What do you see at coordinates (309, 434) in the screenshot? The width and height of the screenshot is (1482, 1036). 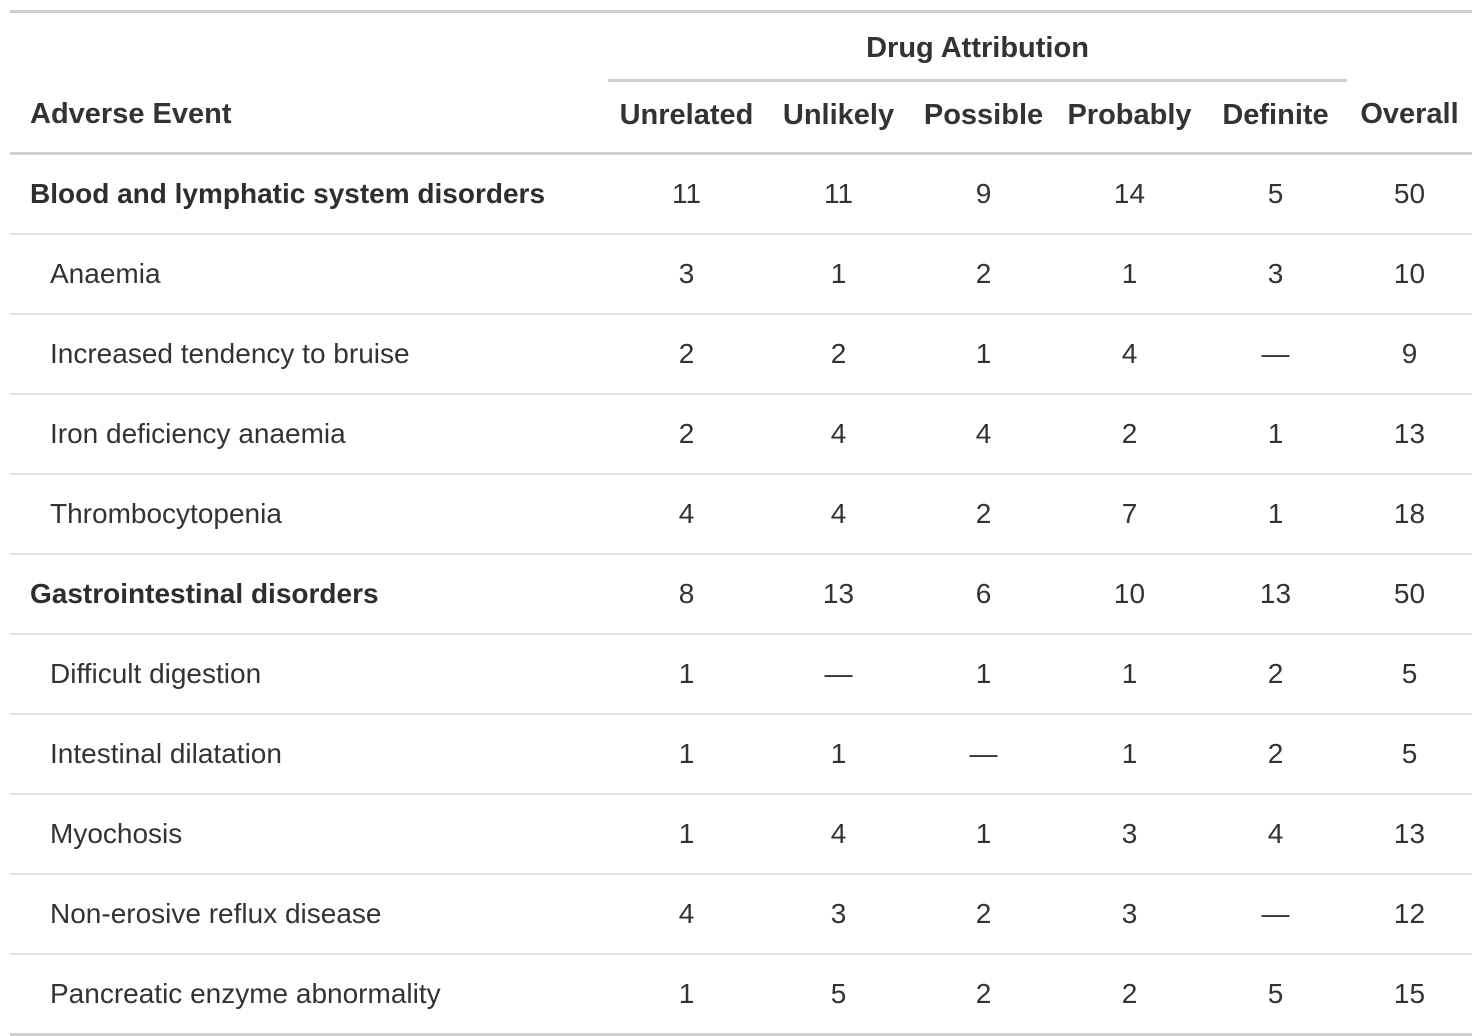 I see `row-label-cell: Iron deficiency anaemia` at bounding box center [309, 434].